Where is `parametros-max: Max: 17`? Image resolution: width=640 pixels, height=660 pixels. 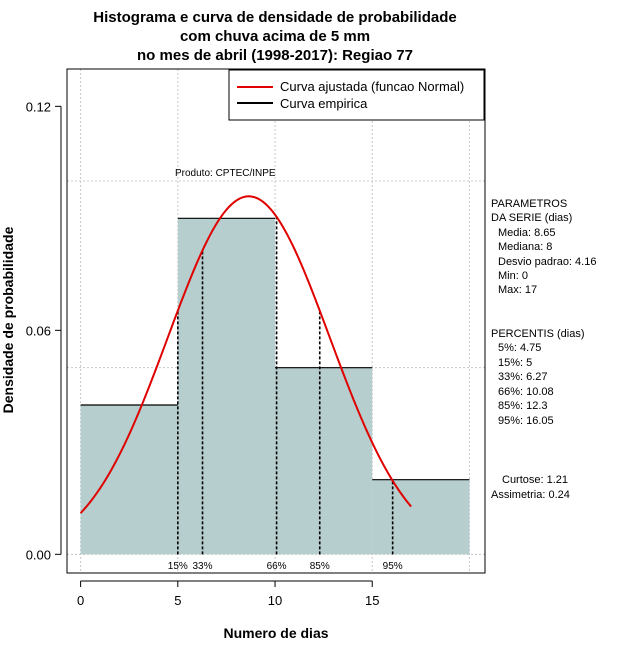
parametros-max: Max: 17 is located at coordinates (517, 290).